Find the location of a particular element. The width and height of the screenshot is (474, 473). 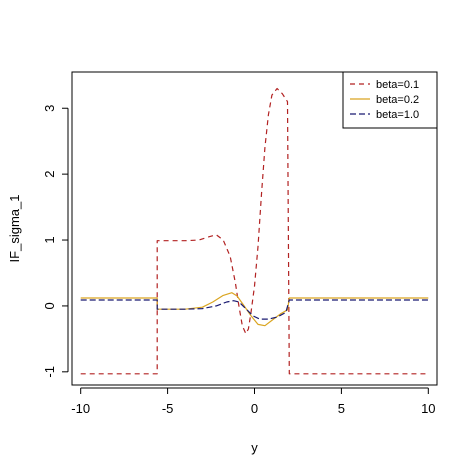

x-tick-label: 5 is located at coordinates (341, 408).